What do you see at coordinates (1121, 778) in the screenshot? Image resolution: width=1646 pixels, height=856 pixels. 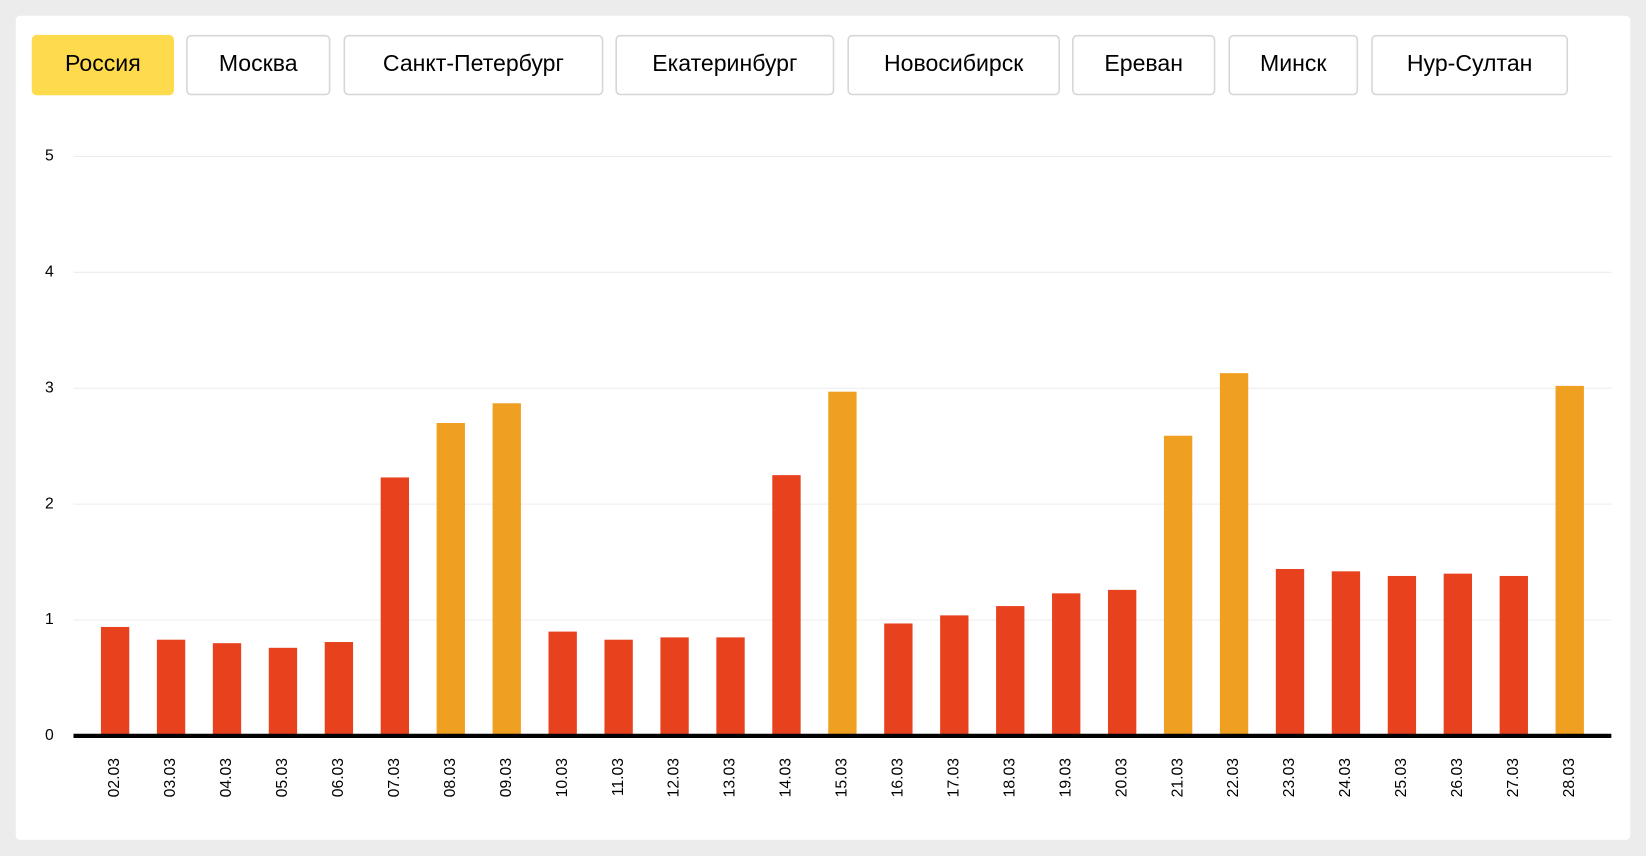 I see `x-tick-label: 20.03` at bounding box center [1121, 778].